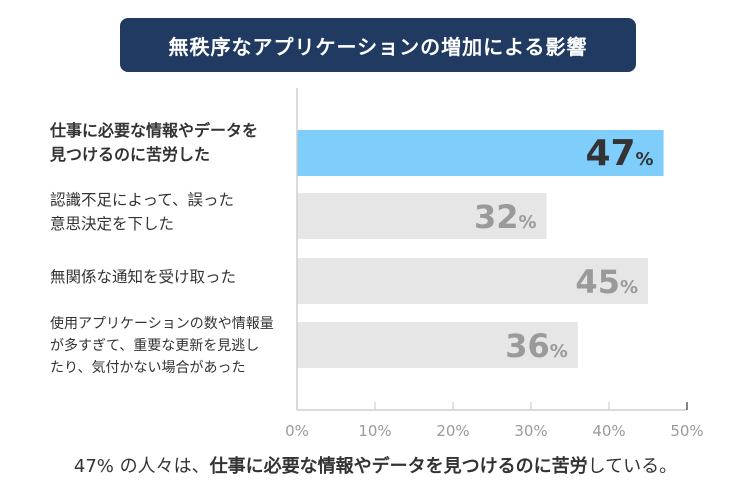  I want to click on x-tick-label: 50%, so click(686, 431).